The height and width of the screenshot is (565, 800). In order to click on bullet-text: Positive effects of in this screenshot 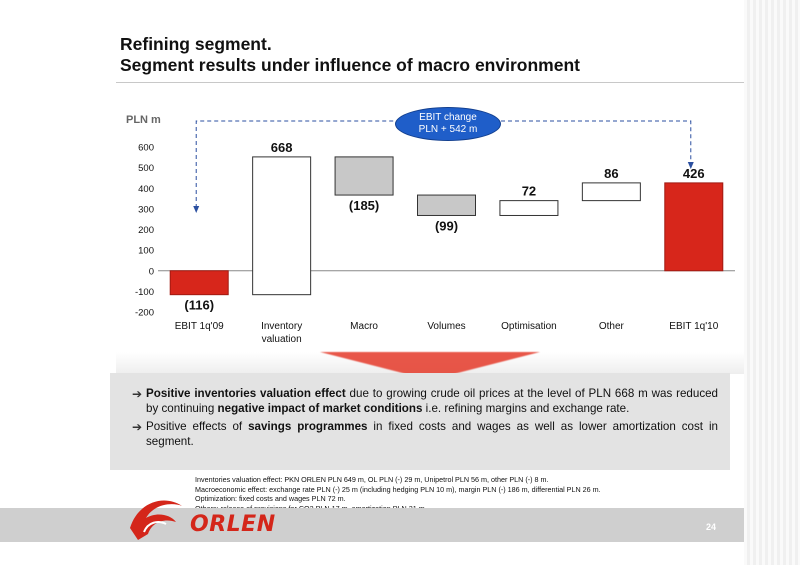, I will do `click(197, 426)`.